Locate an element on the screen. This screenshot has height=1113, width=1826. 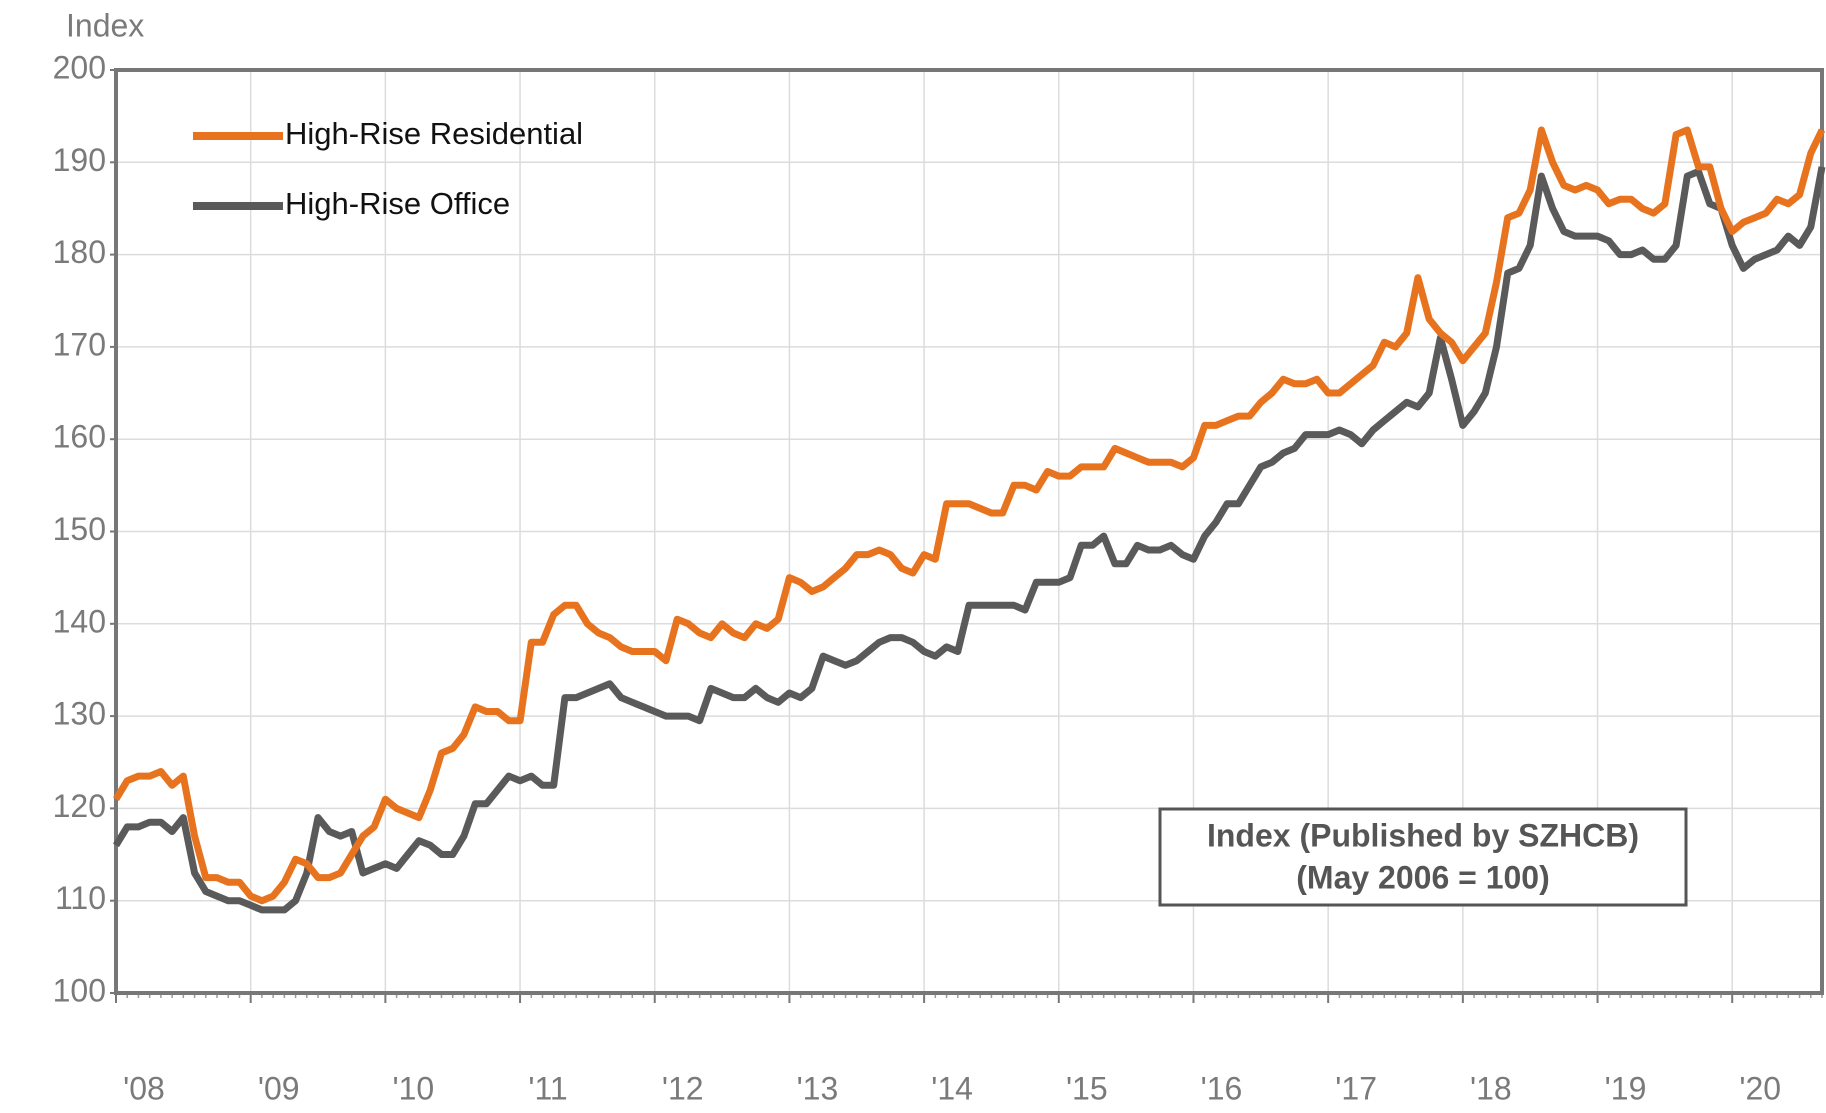
legend-label: High-Rise Office is located at coordinates (397, 203).